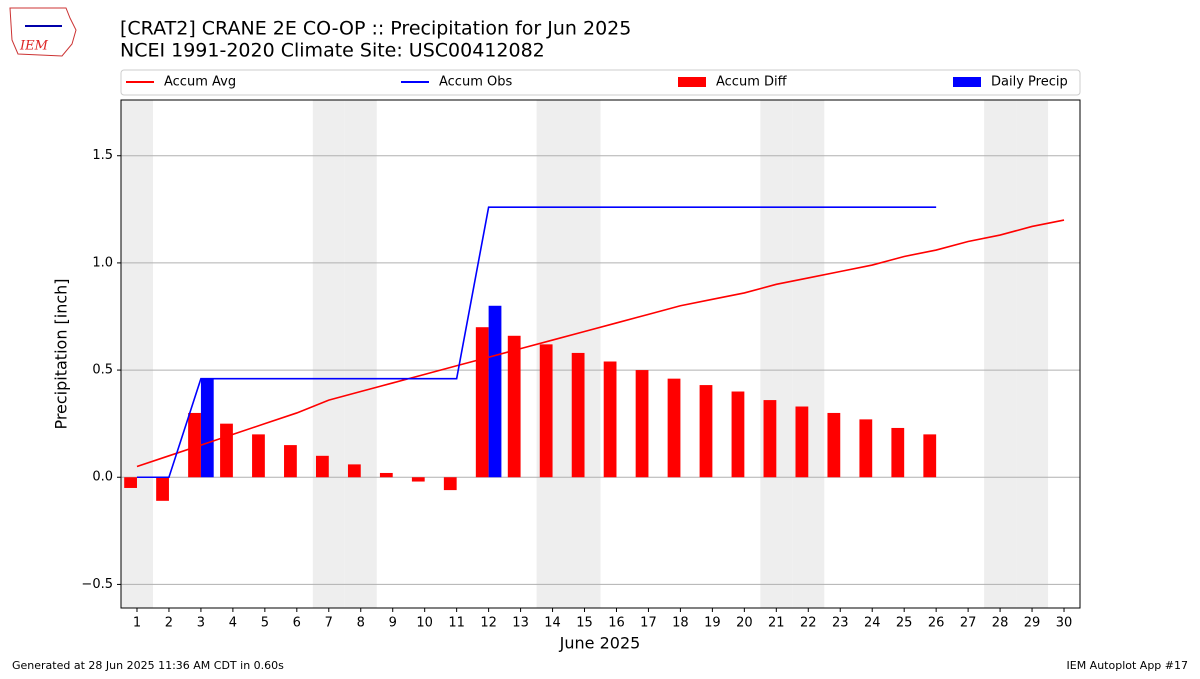  What do you see at coordinates (424, 623) in the screenshot?
I see `x-tick-label: 10` at bounding box center [424, 623].